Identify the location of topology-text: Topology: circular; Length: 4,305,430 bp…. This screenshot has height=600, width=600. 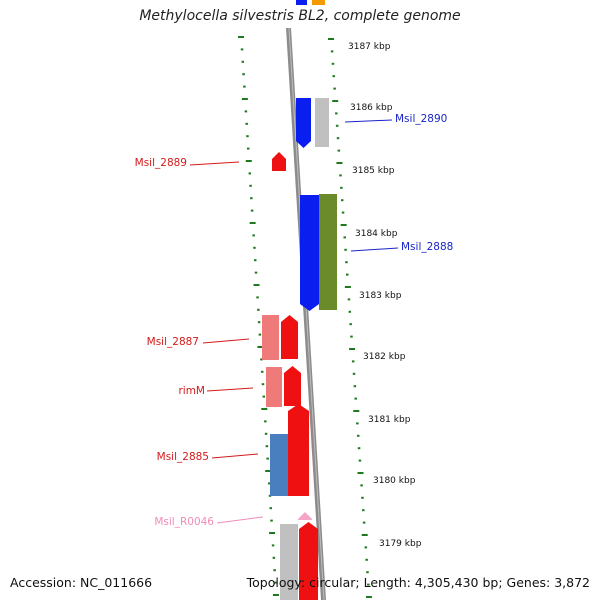
(418, 582).